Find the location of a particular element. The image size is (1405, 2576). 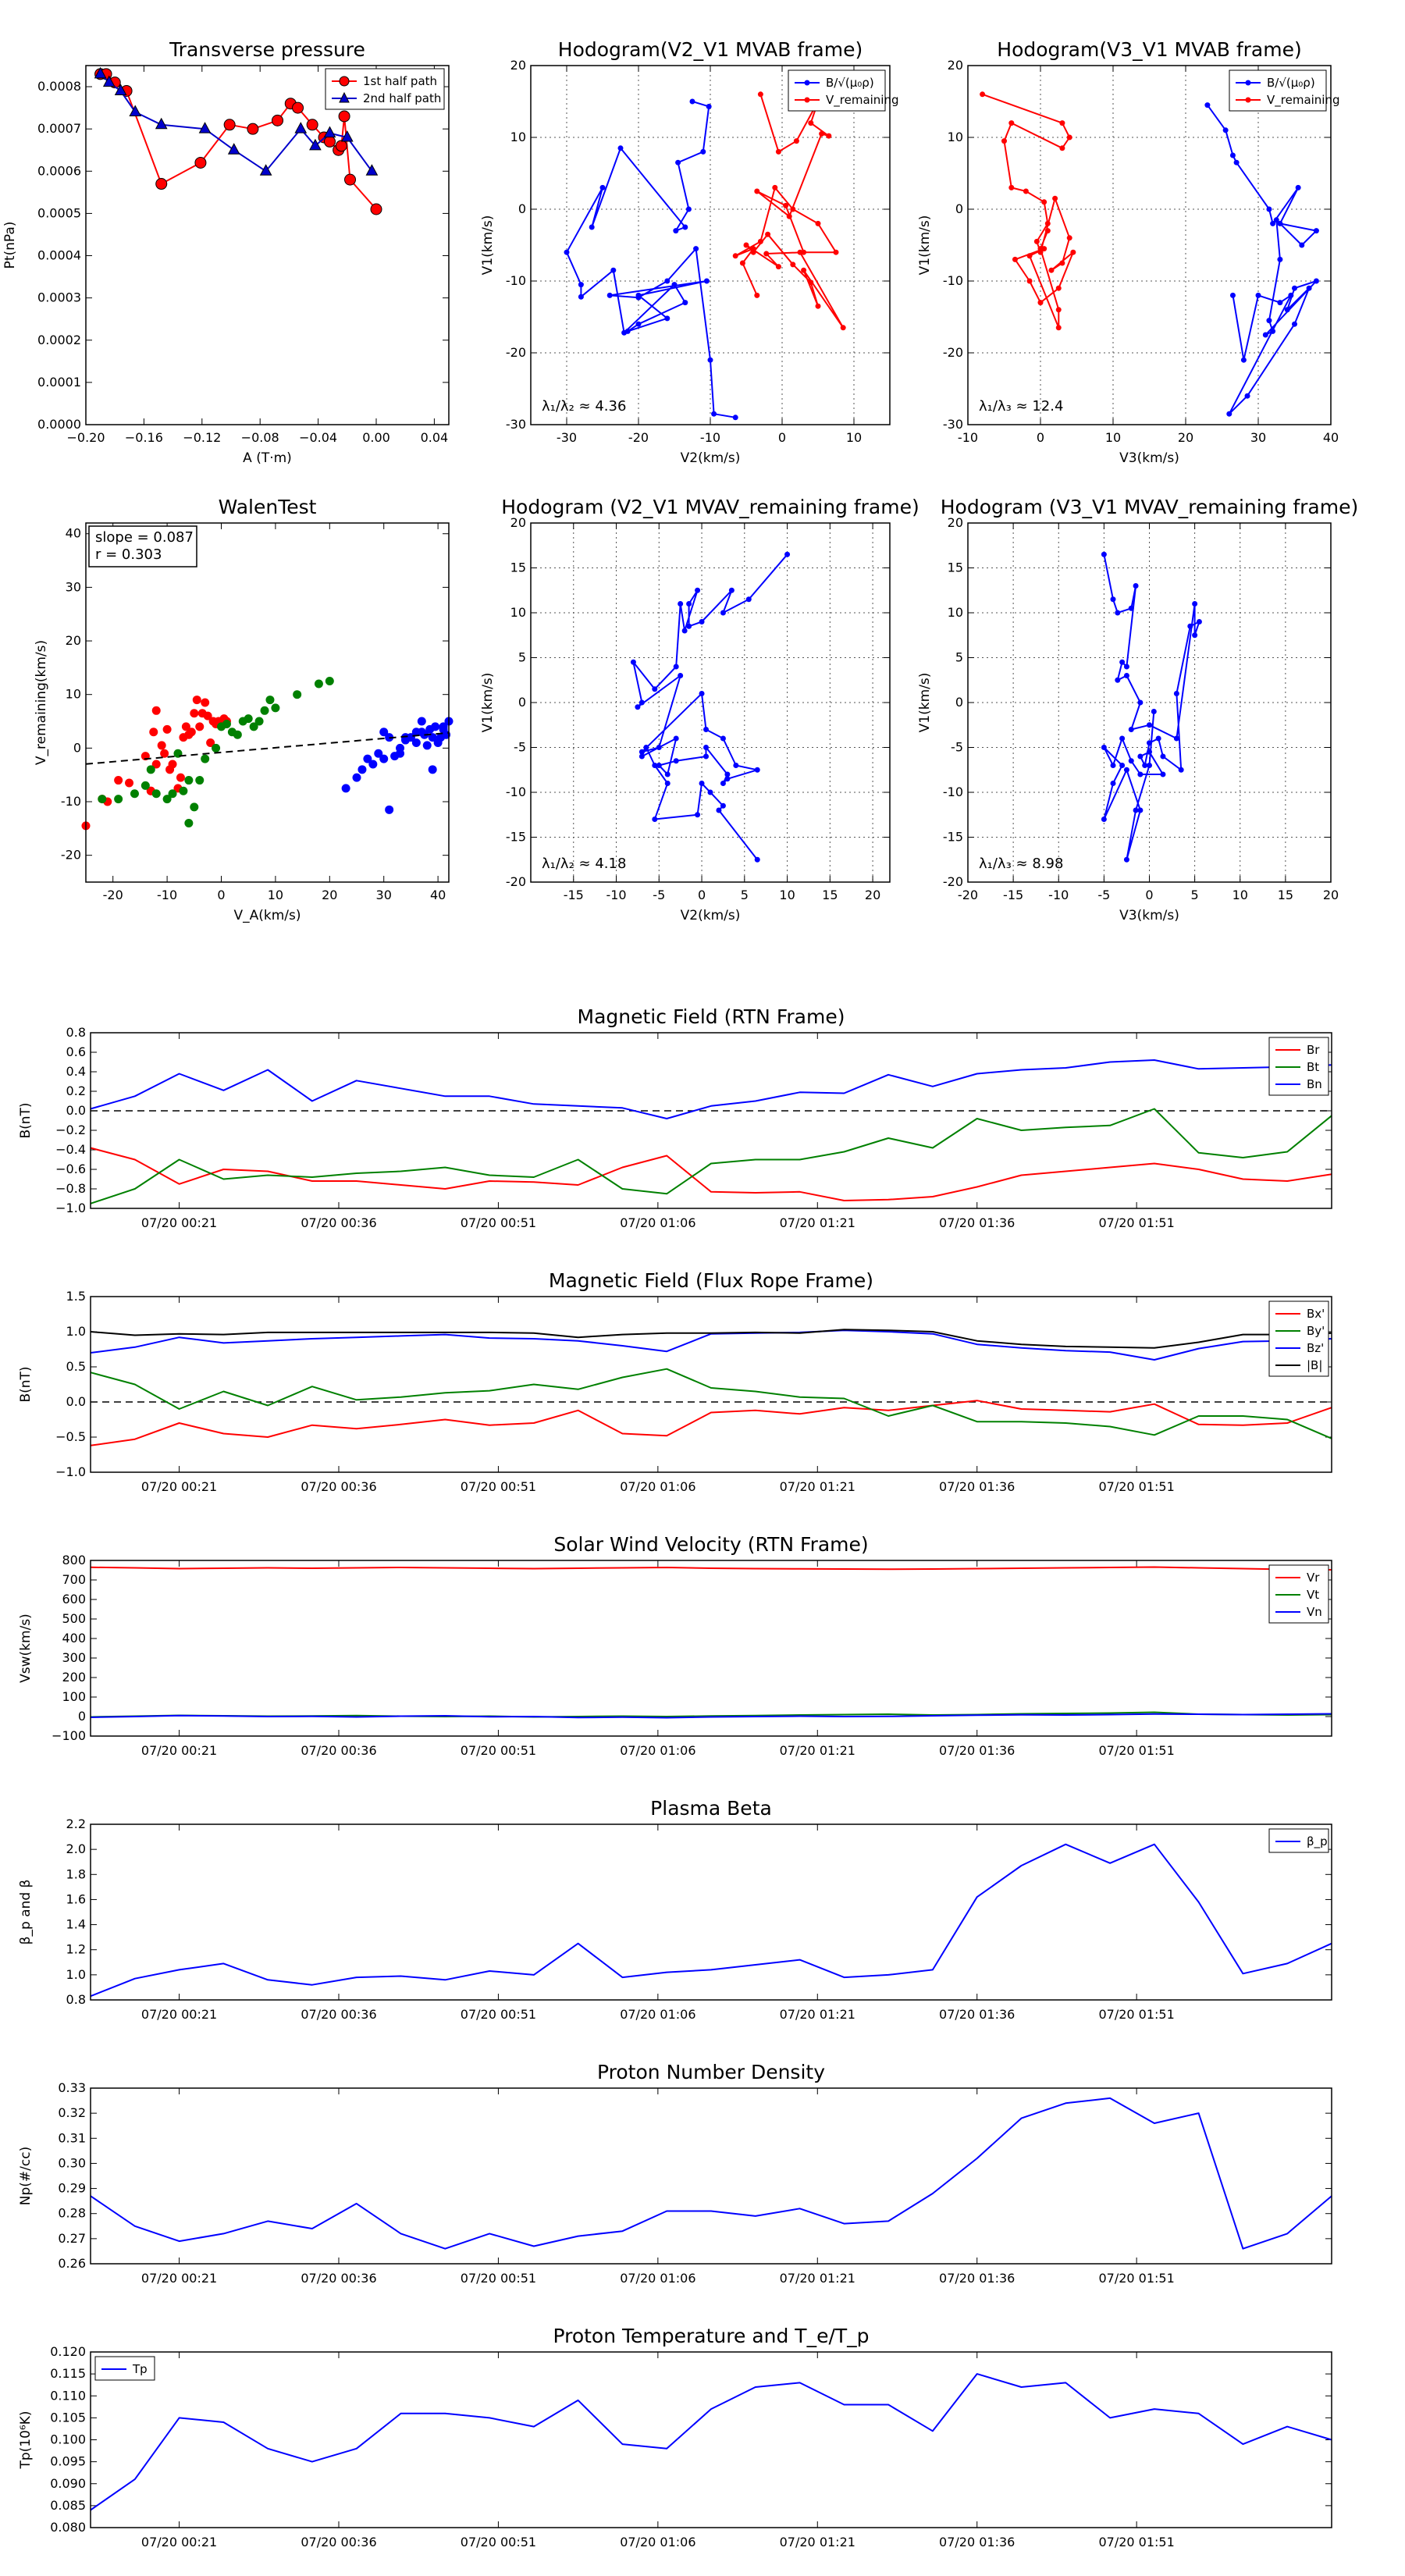

legend-entry: 2nd half path is located at coordinates (402, 98).